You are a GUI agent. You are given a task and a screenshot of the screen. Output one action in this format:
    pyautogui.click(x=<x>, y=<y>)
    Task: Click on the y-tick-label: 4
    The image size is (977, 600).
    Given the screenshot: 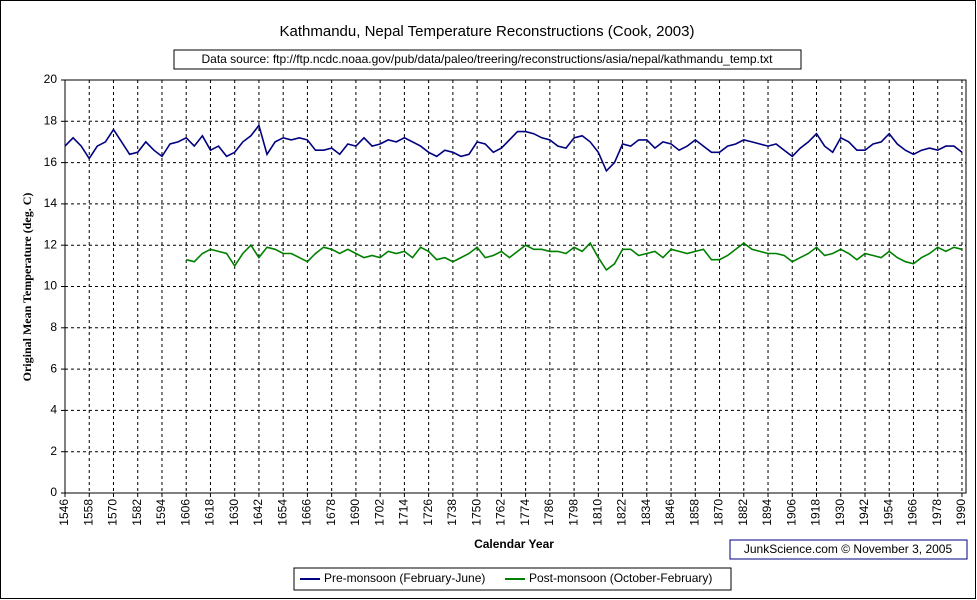 What is the action you would take?
    pyautogui.click(x=53, y=410)
    